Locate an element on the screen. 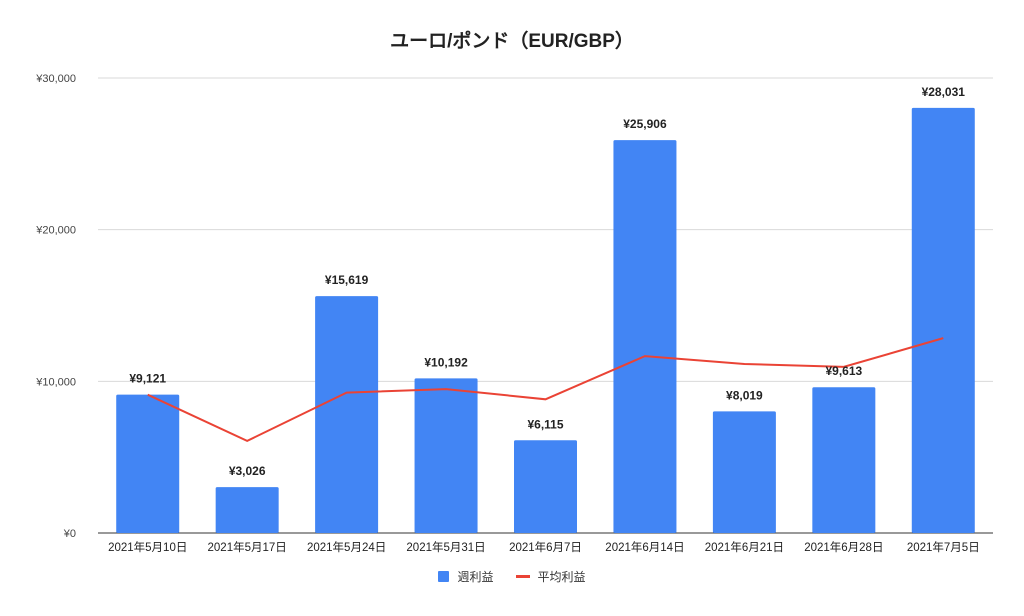  data-label: ¥10,192 is located at coordinates (446, 362).